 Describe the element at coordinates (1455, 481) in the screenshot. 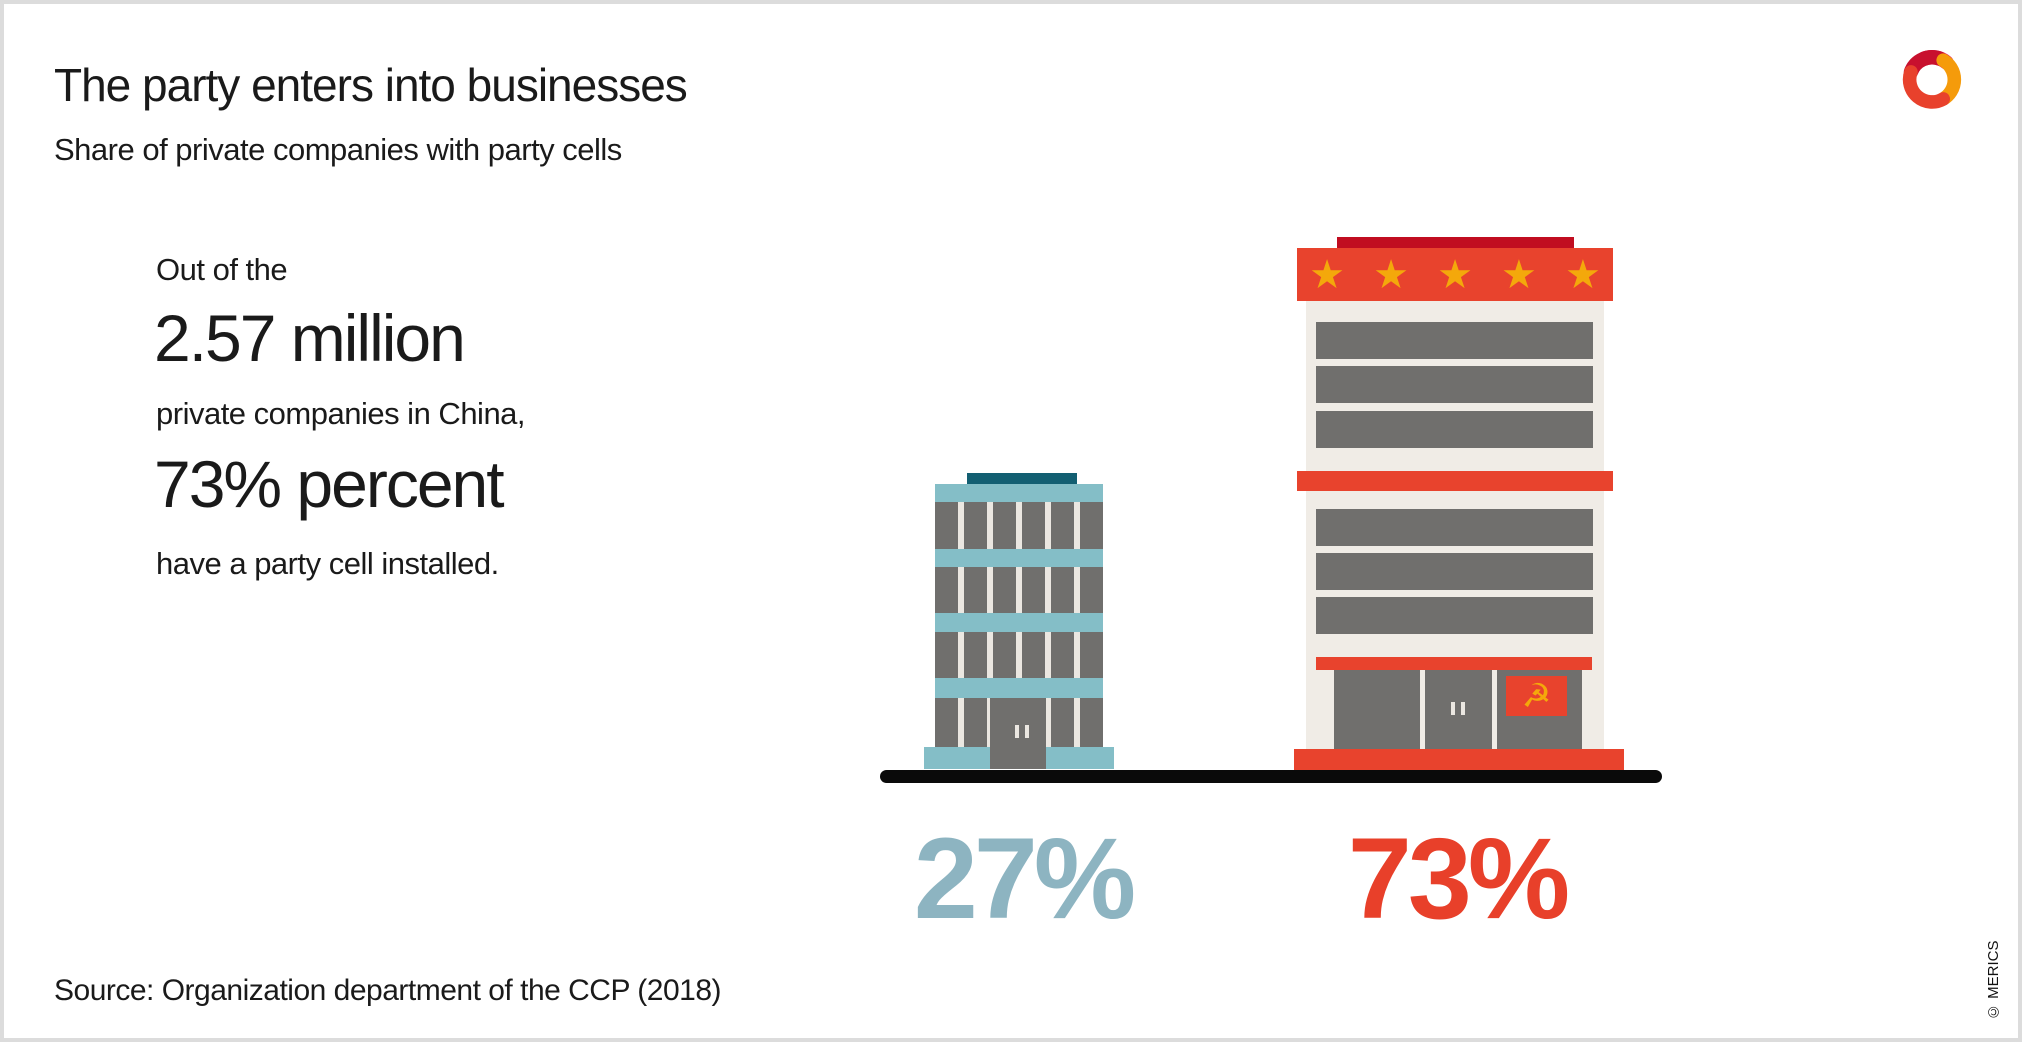

I see `red-building-middle-band` at that location.